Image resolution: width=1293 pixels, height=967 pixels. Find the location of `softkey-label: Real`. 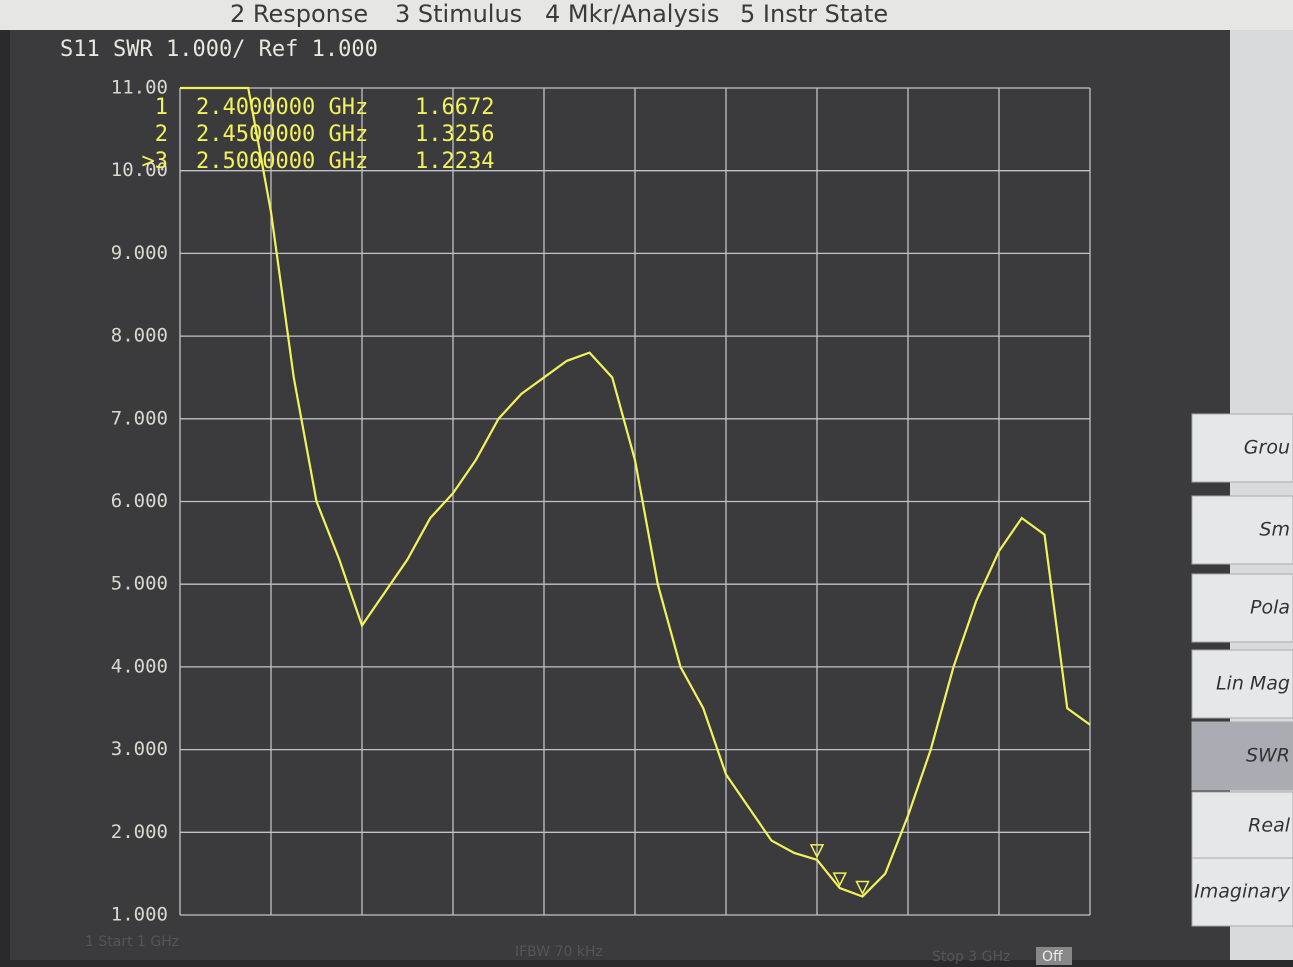

softkey-label: Real is located at coordinates (1269, 826).